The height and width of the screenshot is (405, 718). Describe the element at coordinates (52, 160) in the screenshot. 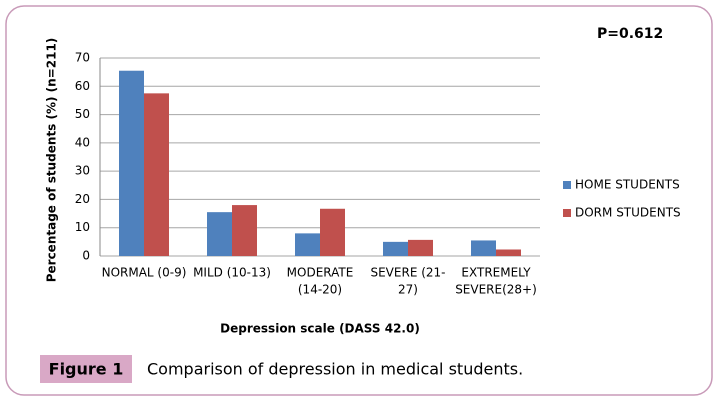

I see `y-axis-label: Percentage of students (%) (n=211)` at that location.